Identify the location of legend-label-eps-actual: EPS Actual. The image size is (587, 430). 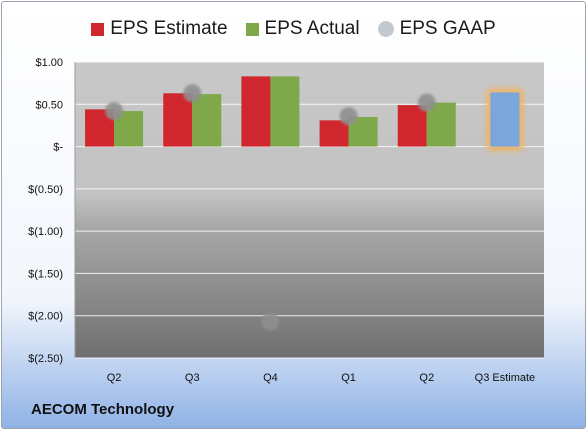
(312, 28).